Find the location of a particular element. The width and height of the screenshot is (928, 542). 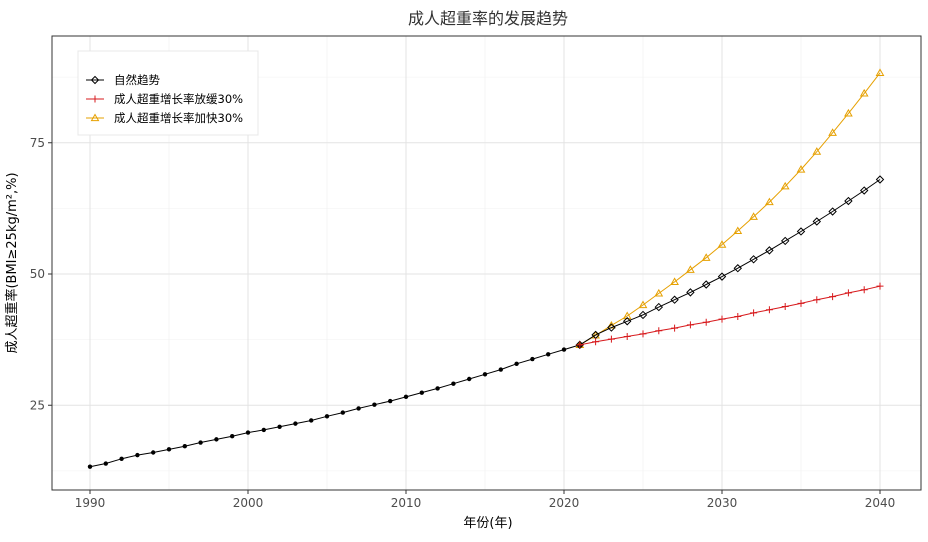

legend-label: 自然趋势 is located at coordinates (137, 80).